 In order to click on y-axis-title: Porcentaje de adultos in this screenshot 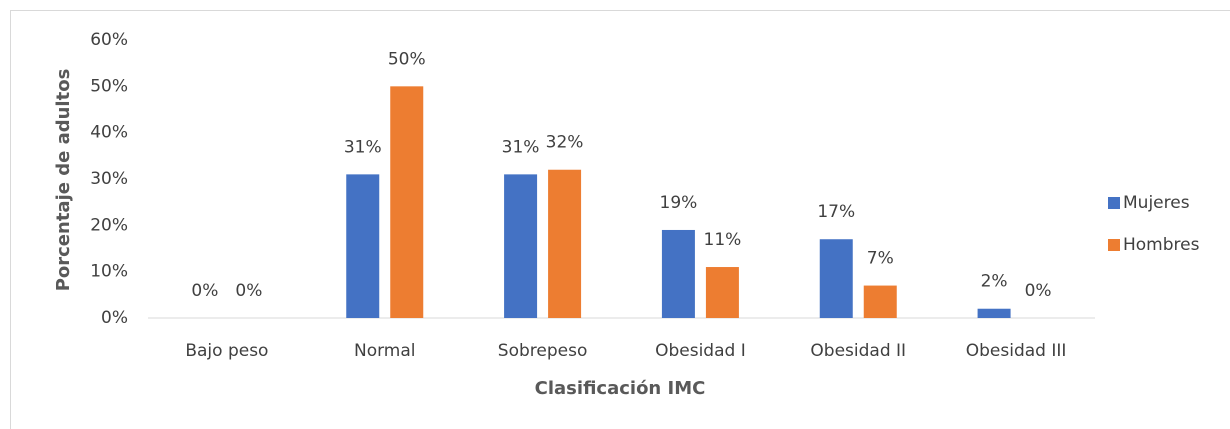, I will do `click(63, 180)`.